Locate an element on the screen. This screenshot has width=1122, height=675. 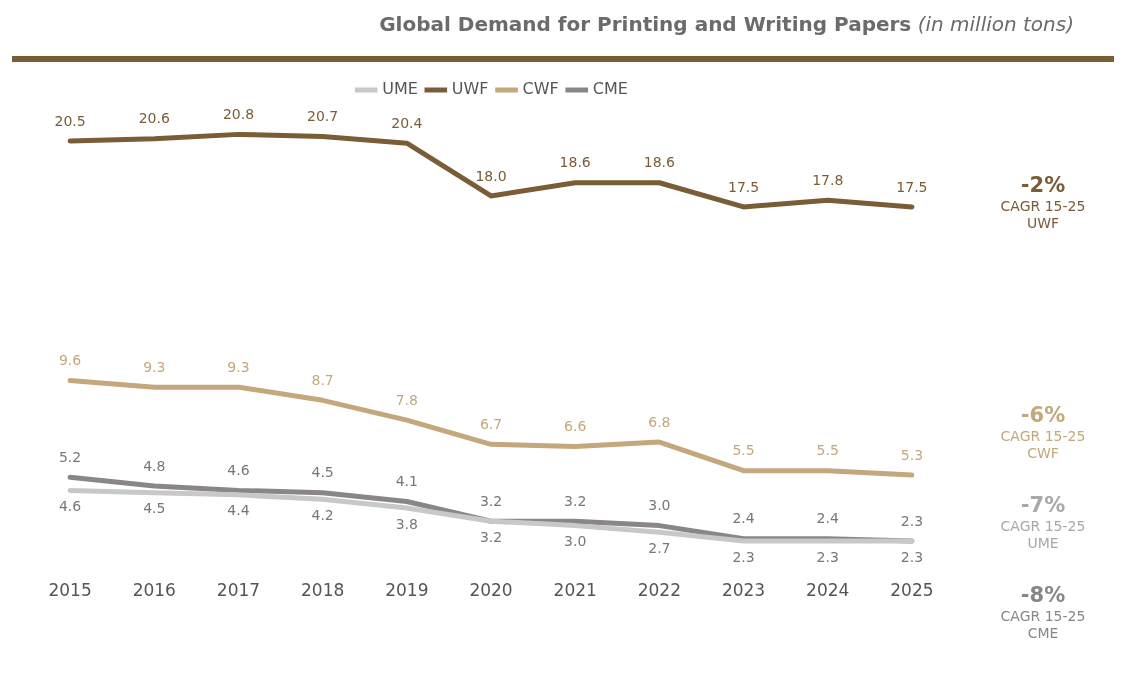
text: -6% CAGR 15-25 CWF is located at coordinates (1043, 432).